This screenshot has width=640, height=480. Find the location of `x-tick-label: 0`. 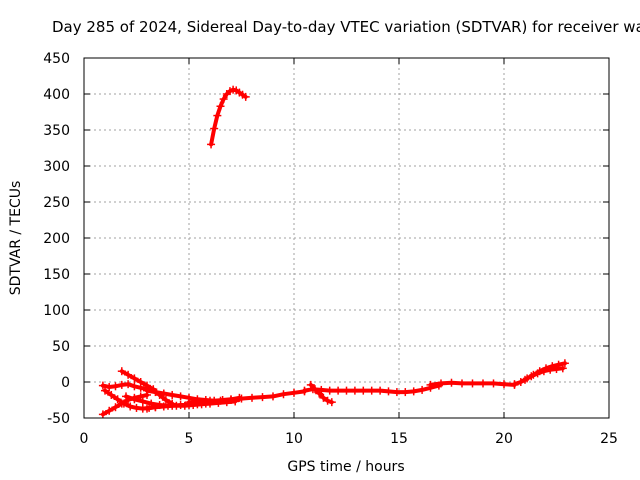

x-tick-label: 0 is located at coordinates (84, 439).